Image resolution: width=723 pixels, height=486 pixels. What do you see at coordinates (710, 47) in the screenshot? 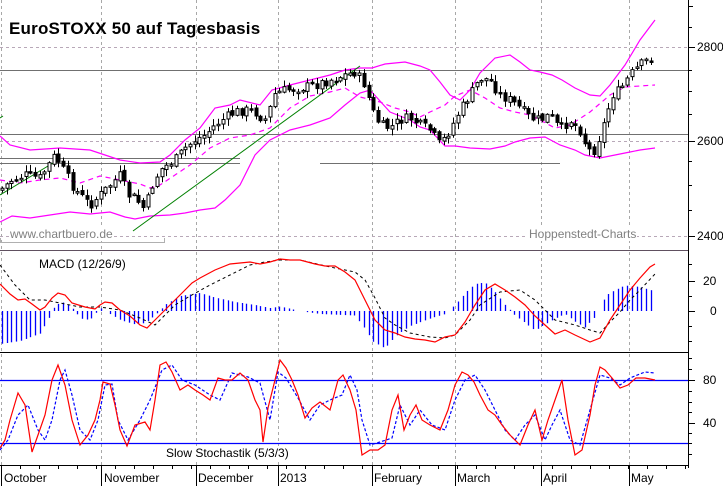
I see `ytick-2800: 2800` at bounding box center [710, 47].